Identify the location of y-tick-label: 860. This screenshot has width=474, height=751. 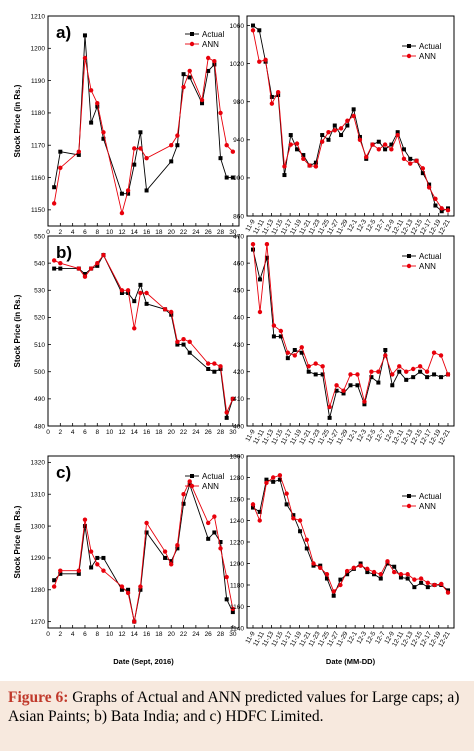
(238, 216).